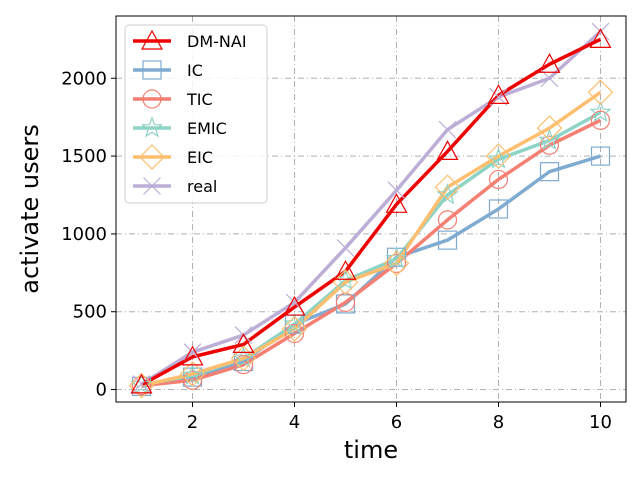  Describe the element at coordinates (200, 157) in the screenshot. I see `legend-label: EIC` at that location.